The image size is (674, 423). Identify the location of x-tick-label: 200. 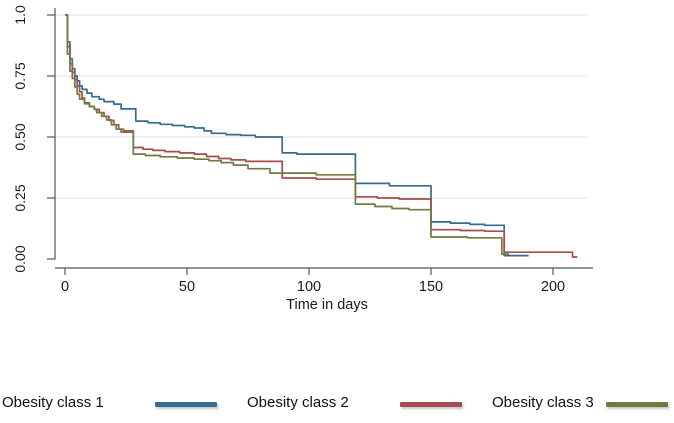
(553, 287).